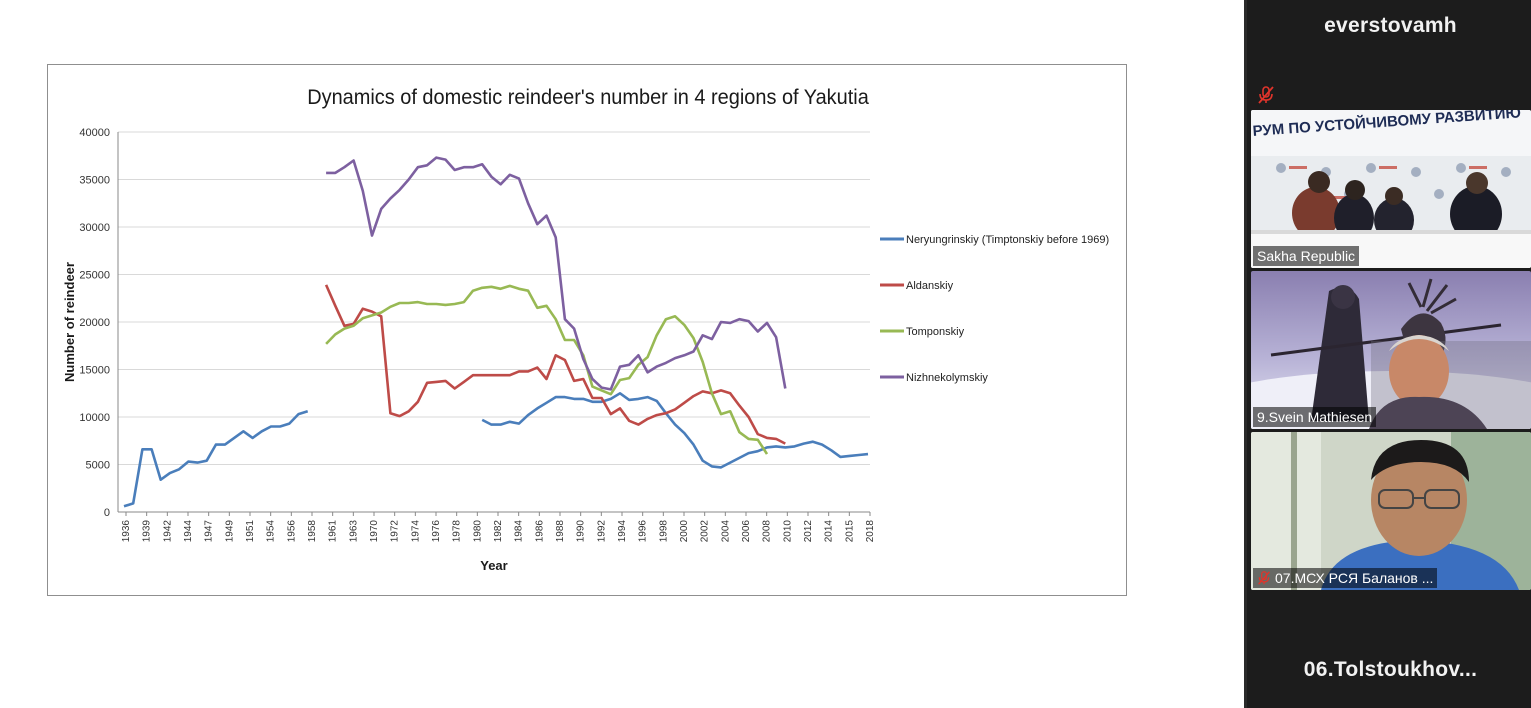  Describe the element at coordinates (209, 531) in the screenshot. I see `x-tick-label: 1947` at that location.